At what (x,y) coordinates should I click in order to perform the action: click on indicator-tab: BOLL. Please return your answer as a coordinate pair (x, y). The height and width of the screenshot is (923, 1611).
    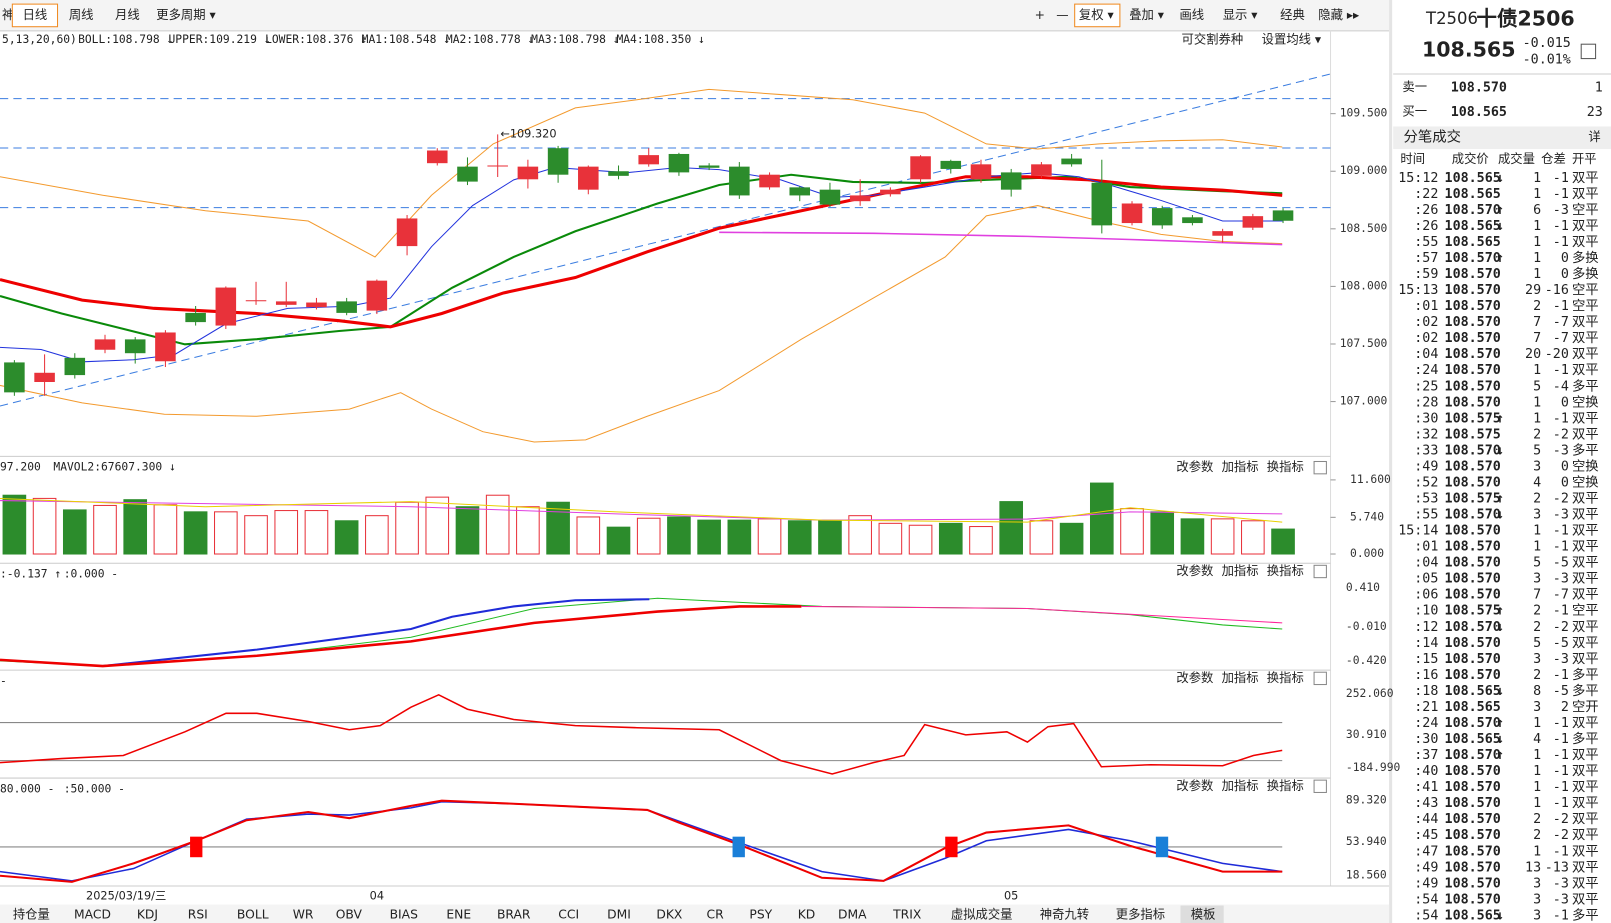
    Looking at the image, I should click on (253, 914).